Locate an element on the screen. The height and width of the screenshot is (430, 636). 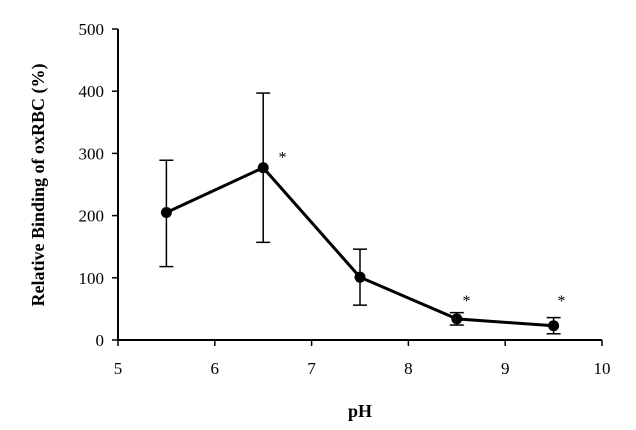
y-tick-label: 300 is located at coordinates (92, 153).